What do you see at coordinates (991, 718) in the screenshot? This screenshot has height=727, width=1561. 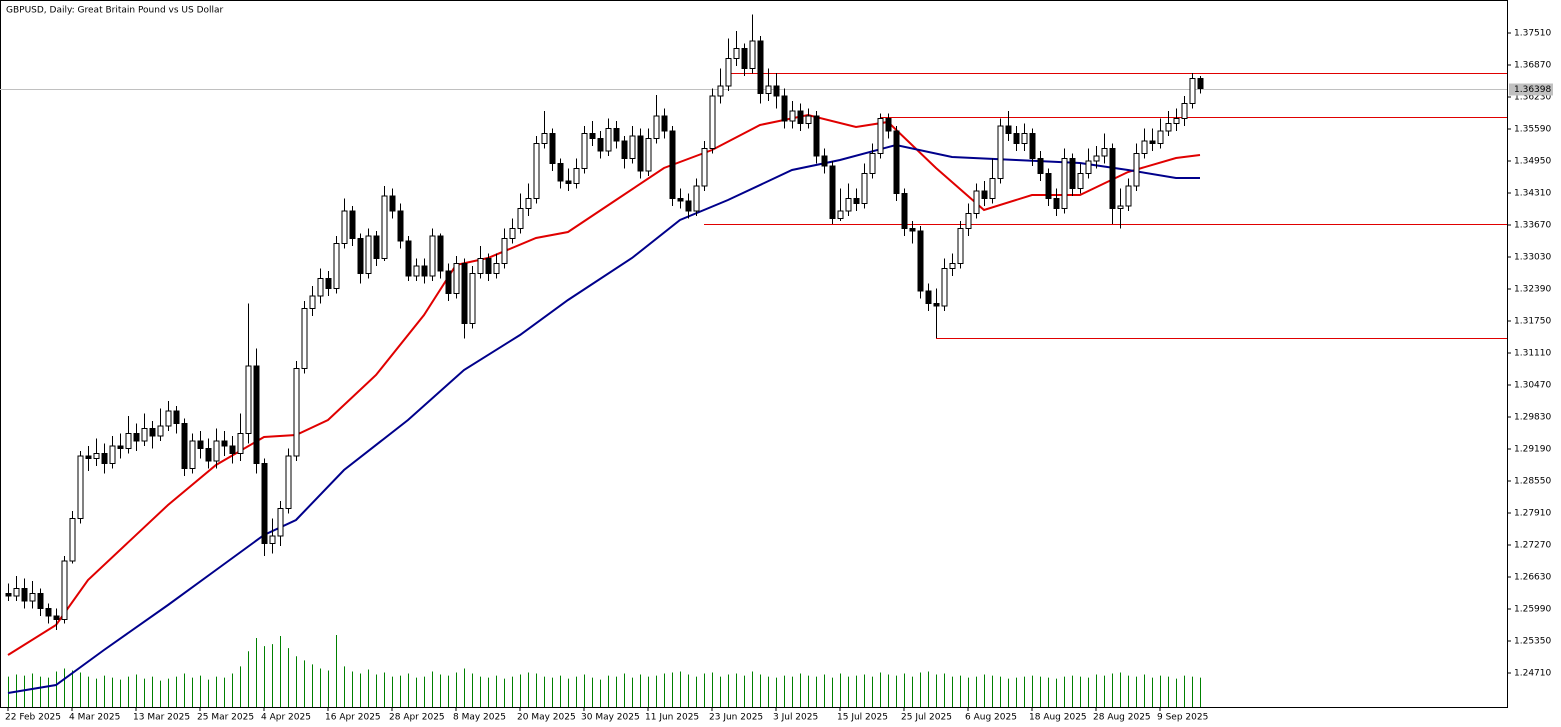 I see `x-tick-label: 6 Aug 2025` at bounding box center [991, 718].